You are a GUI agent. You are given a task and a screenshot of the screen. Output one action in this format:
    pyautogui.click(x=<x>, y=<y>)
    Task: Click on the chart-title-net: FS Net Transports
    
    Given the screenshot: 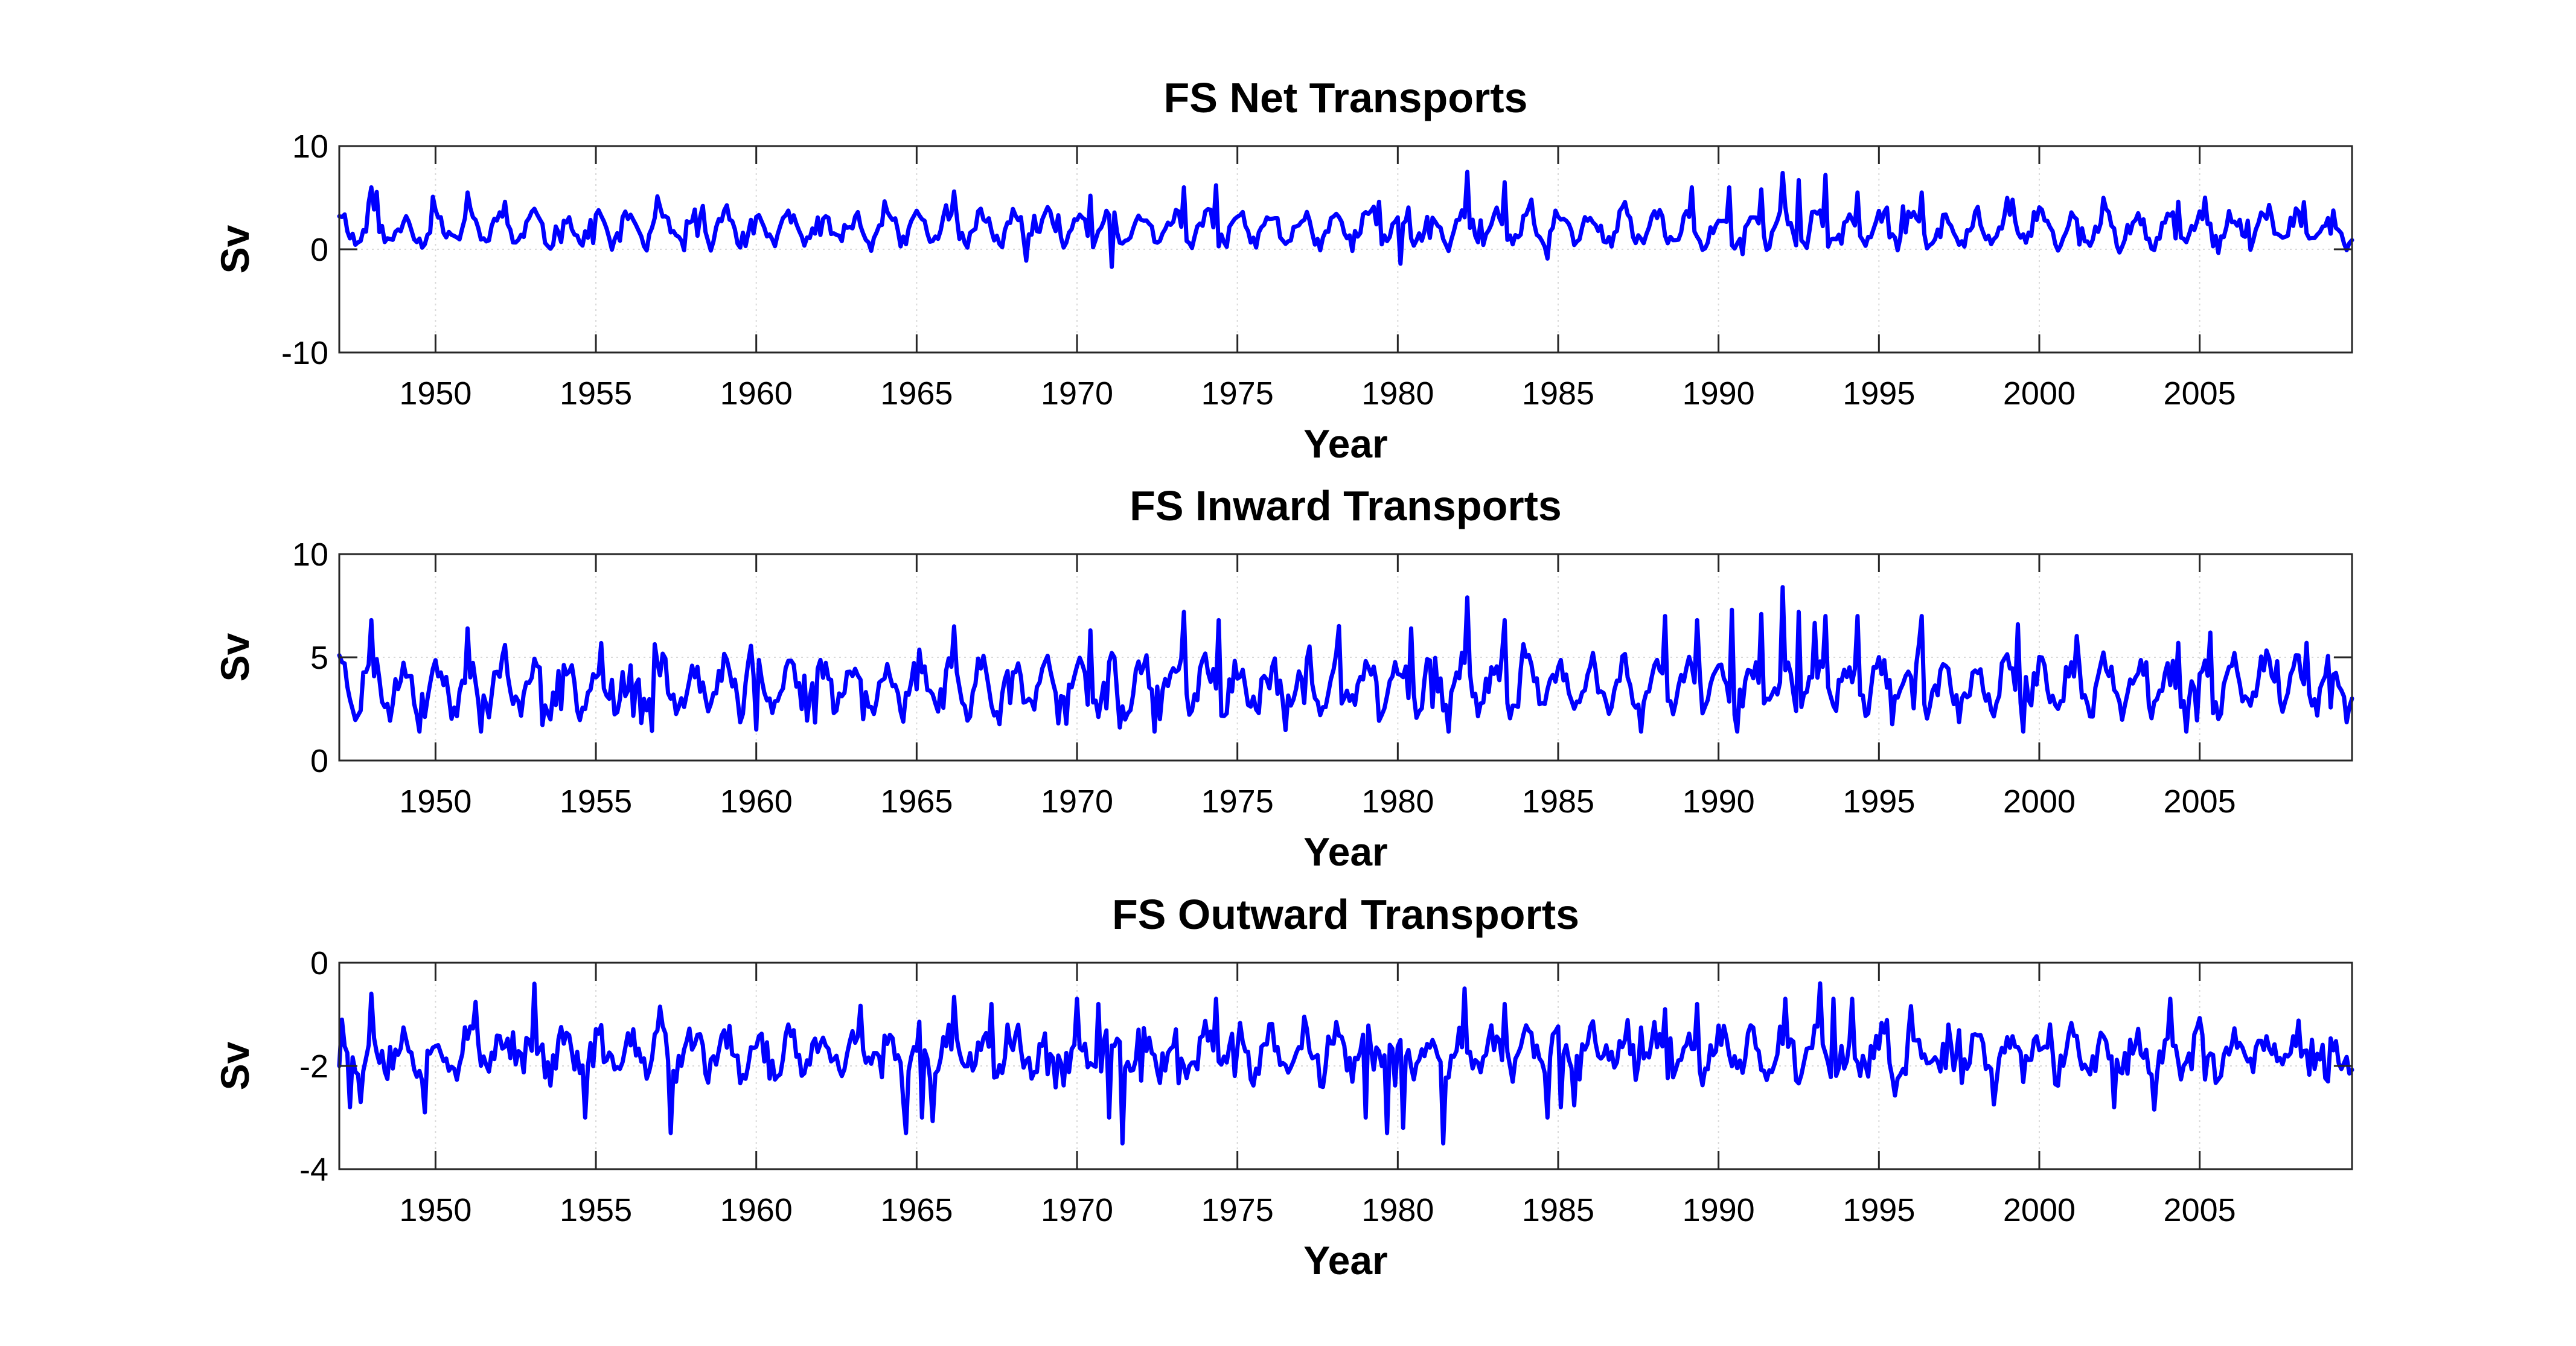 What is the action you would take?
    pyautogui.click(x=1346, y=98)
    